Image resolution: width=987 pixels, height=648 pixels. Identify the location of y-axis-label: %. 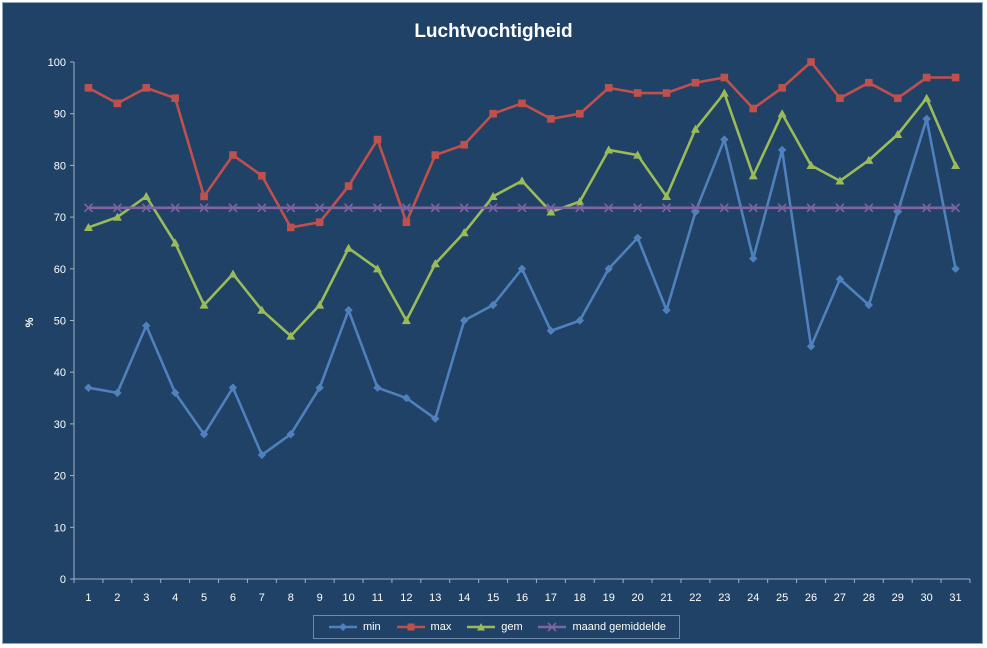
(30, 322).